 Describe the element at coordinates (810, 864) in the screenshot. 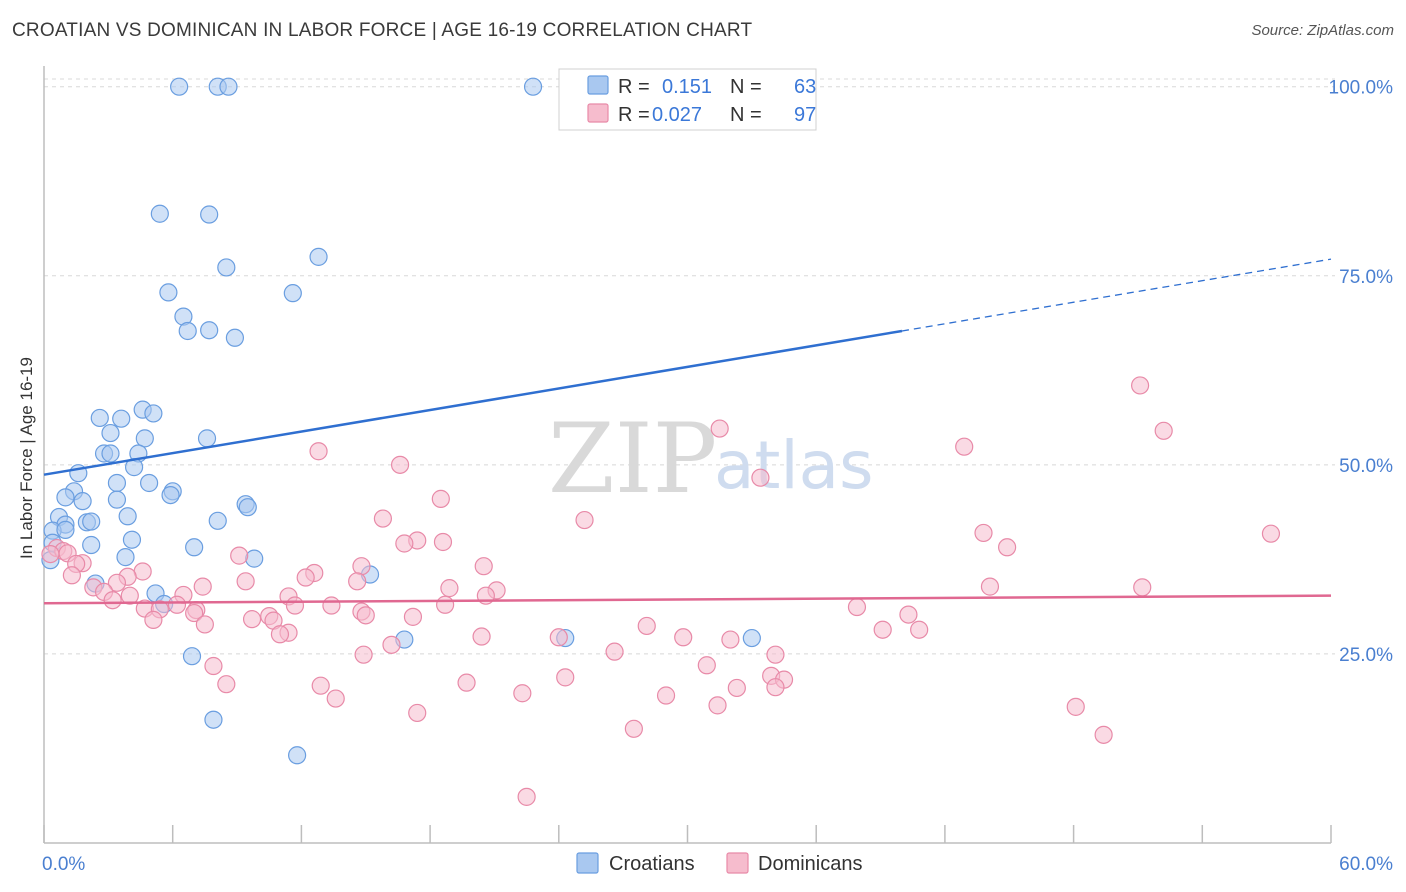

I see `dominicans-legend-label: Dominicans` at that location.